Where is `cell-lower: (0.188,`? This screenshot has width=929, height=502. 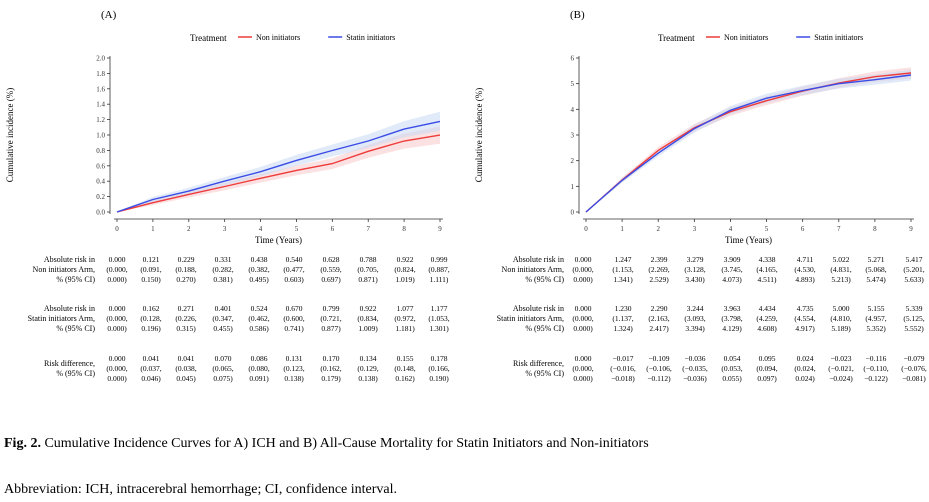 cell-lower: (0.188, is located at coordinates (185, 269).